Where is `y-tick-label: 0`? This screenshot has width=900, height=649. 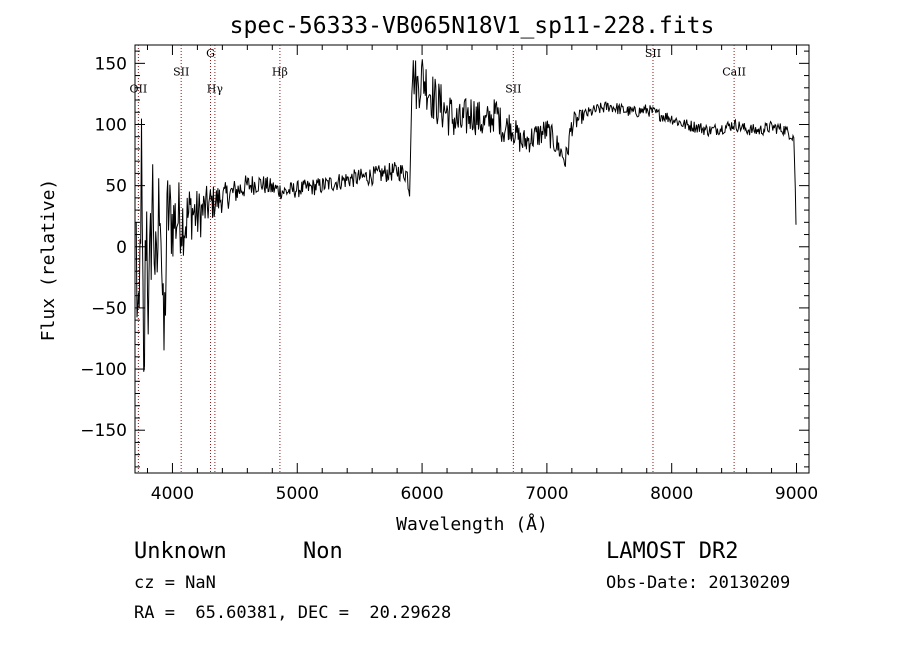
y-tick-label: 0 is located at coordinates (121, 248).